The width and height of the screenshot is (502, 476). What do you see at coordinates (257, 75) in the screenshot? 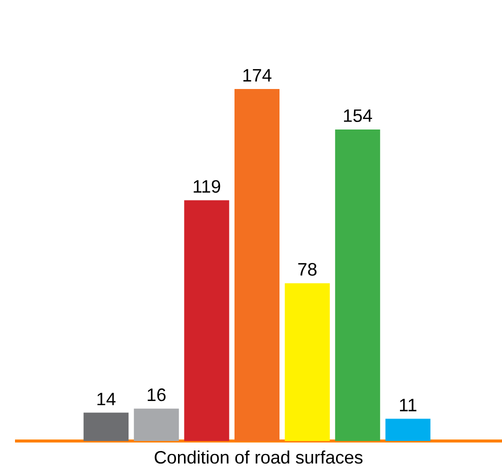
I see `data-label: 174` at bounding box center [257, 75].